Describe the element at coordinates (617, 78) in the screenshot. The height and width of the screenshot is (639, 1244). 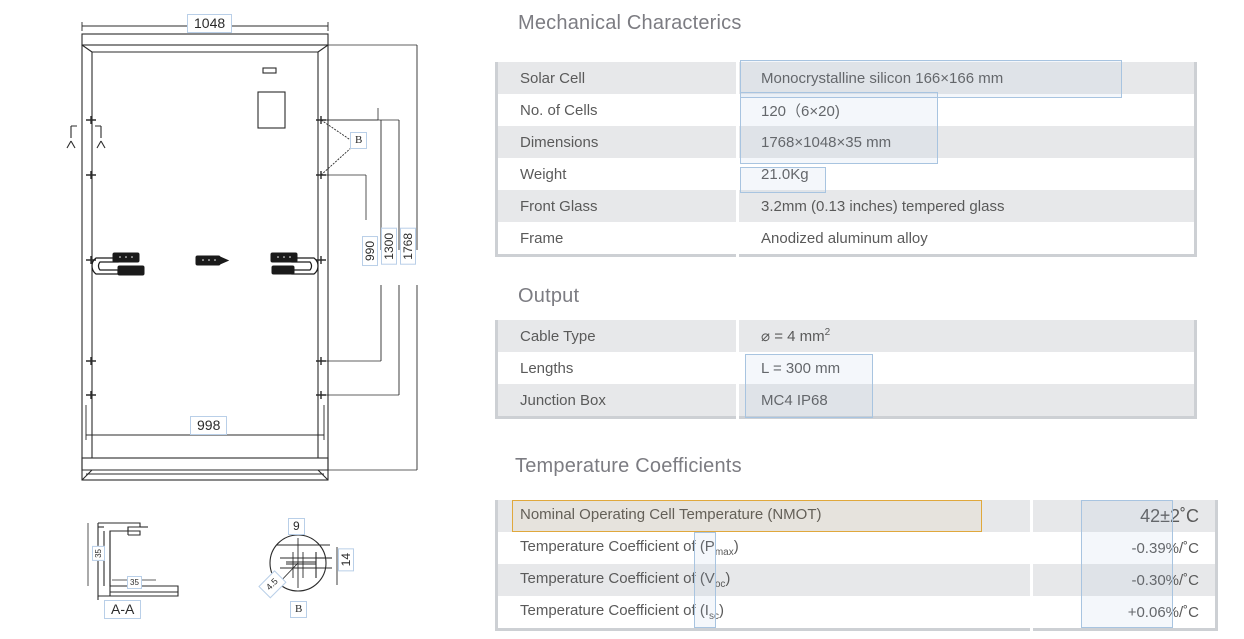
I see `row-label: Solar Cell` at that location.